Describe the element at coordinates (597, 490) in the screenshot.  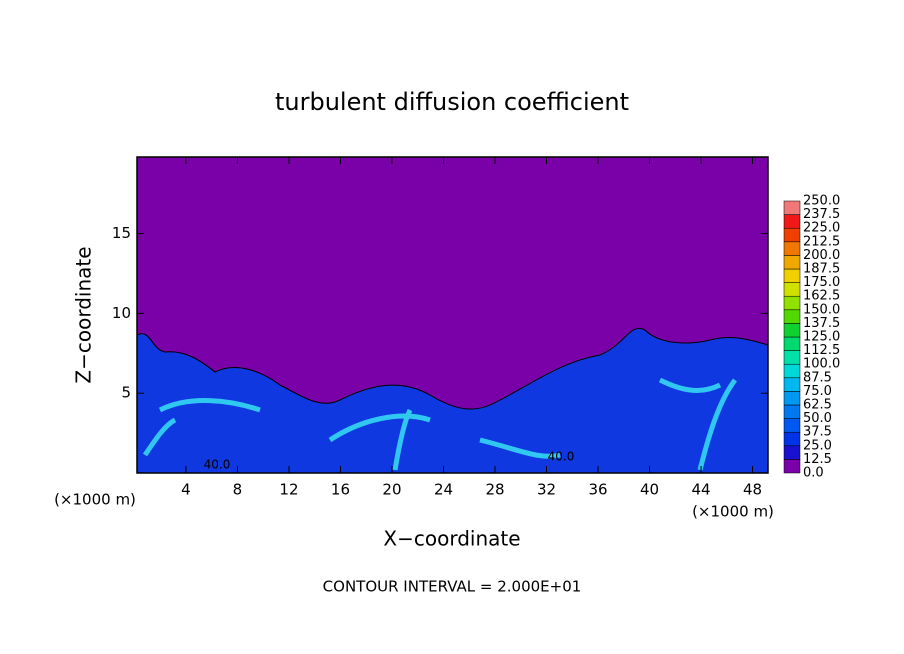
I see `x-tick-label: 36` at that location.